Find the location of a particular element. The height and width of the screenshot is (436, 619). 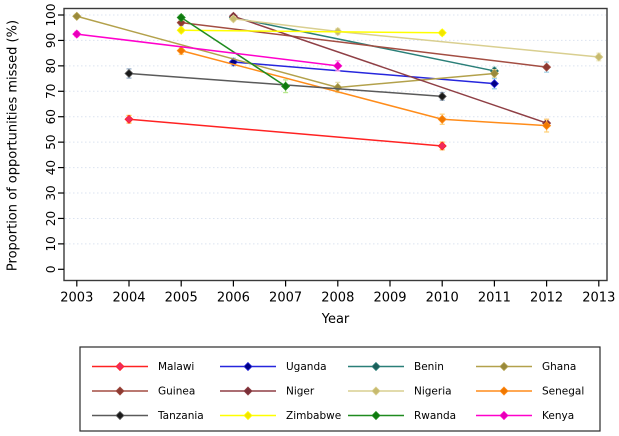

marker-kenya-2008 is located at coordinates (338, 66).